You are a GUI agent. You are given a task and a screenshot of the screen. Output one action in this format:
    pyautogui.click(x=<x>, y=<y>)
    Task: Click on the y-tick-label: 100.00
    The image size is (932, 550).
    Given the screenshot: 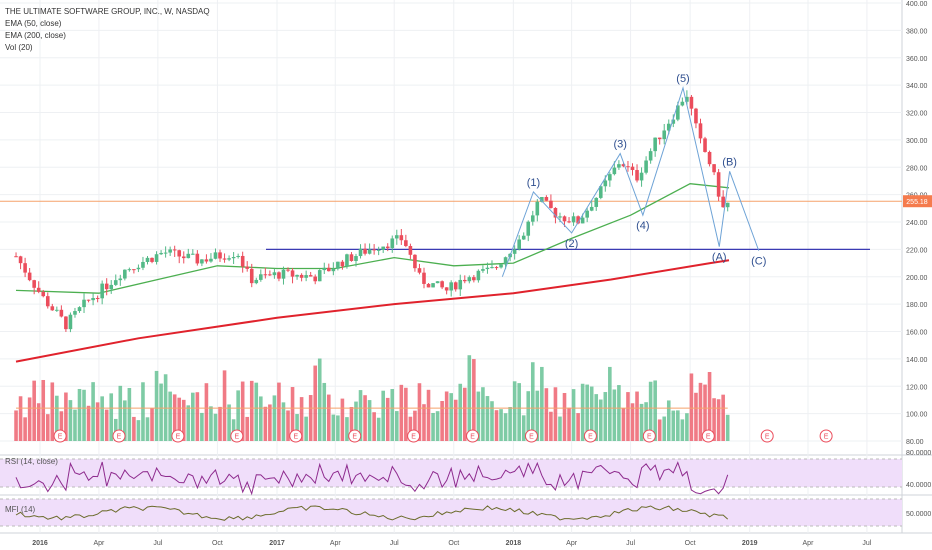 What is the action you would take?
    pyautogui.click(x=917, y=415)
    